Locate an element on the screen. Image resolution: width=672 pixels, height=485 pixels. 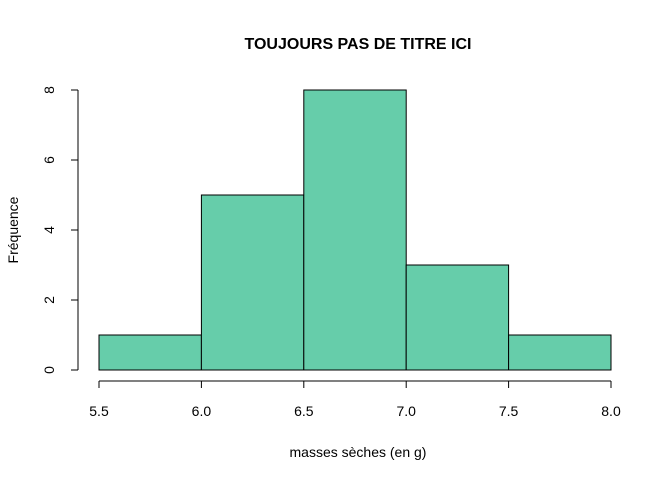
x-axis-title: masses sèches (en g) is located at coordinates (358, 452).